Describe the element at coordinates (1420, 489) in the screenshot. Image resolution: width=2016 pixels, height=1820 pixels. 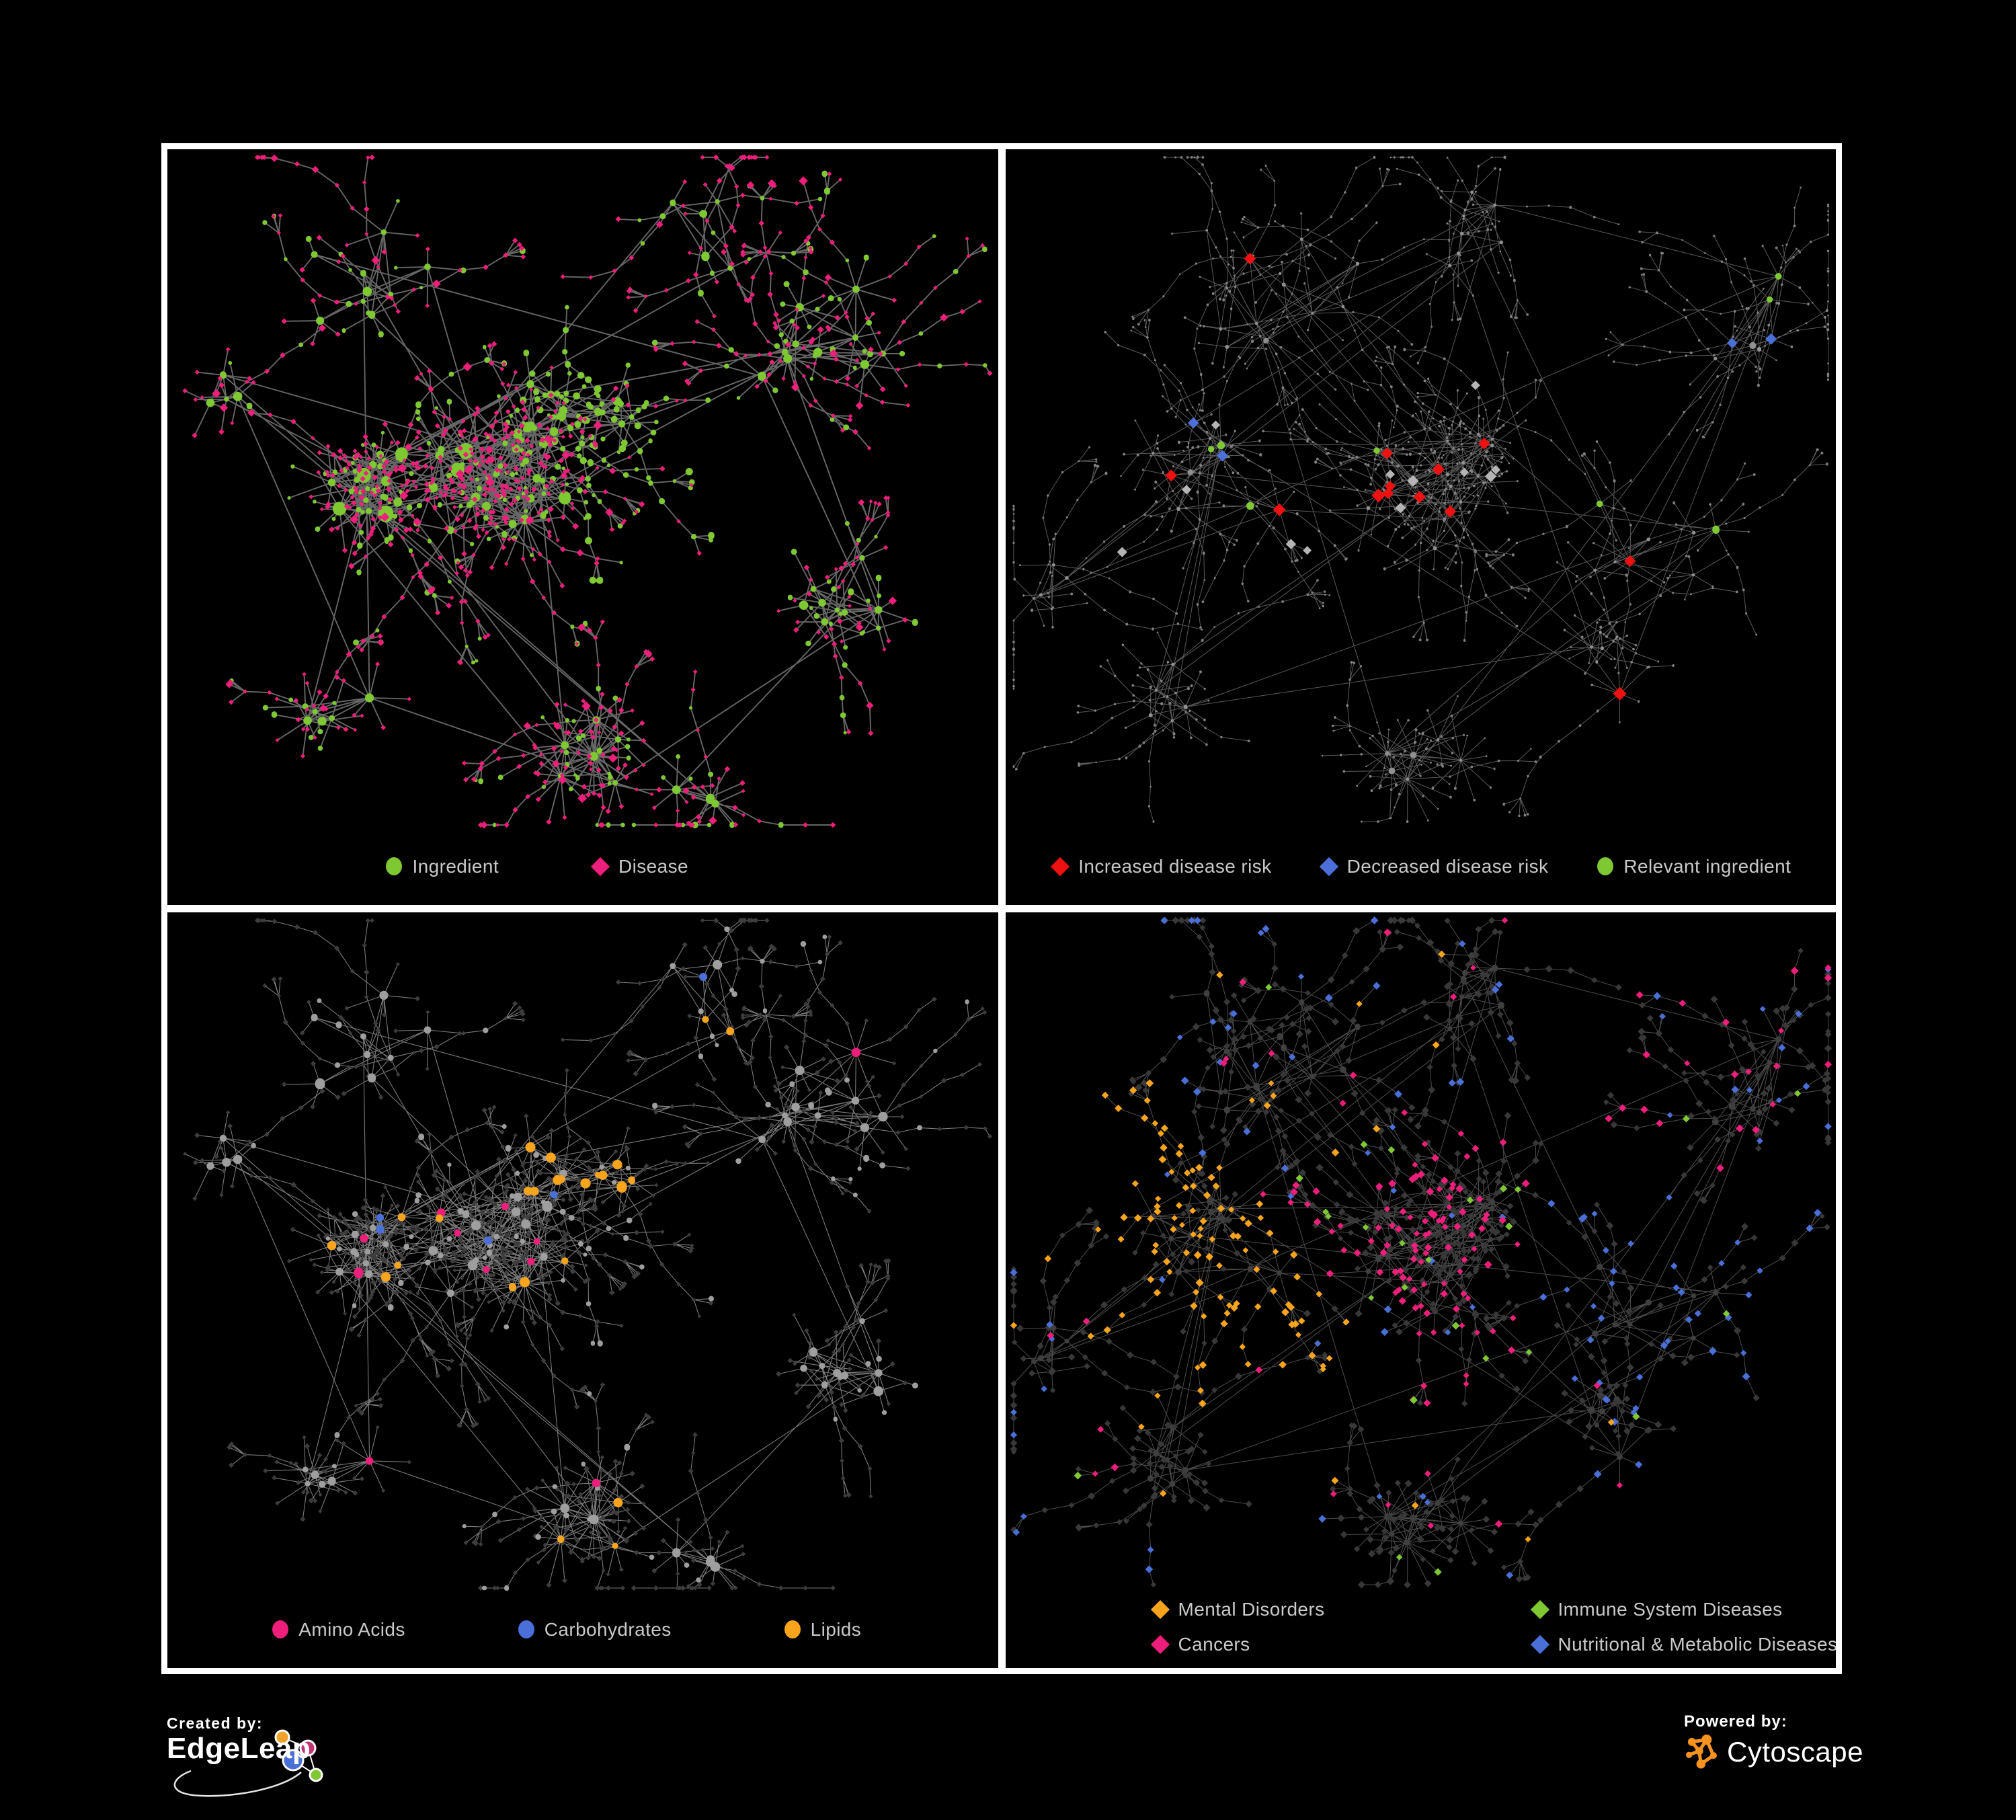
I see `network-disease-risk` at that location.